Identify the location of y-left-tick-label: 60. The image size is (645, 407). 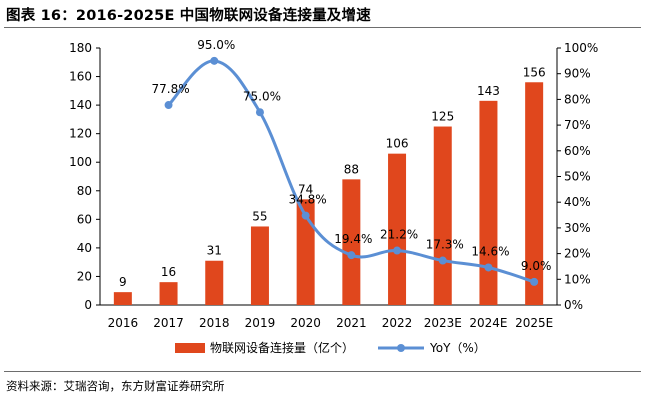
(84, 219).